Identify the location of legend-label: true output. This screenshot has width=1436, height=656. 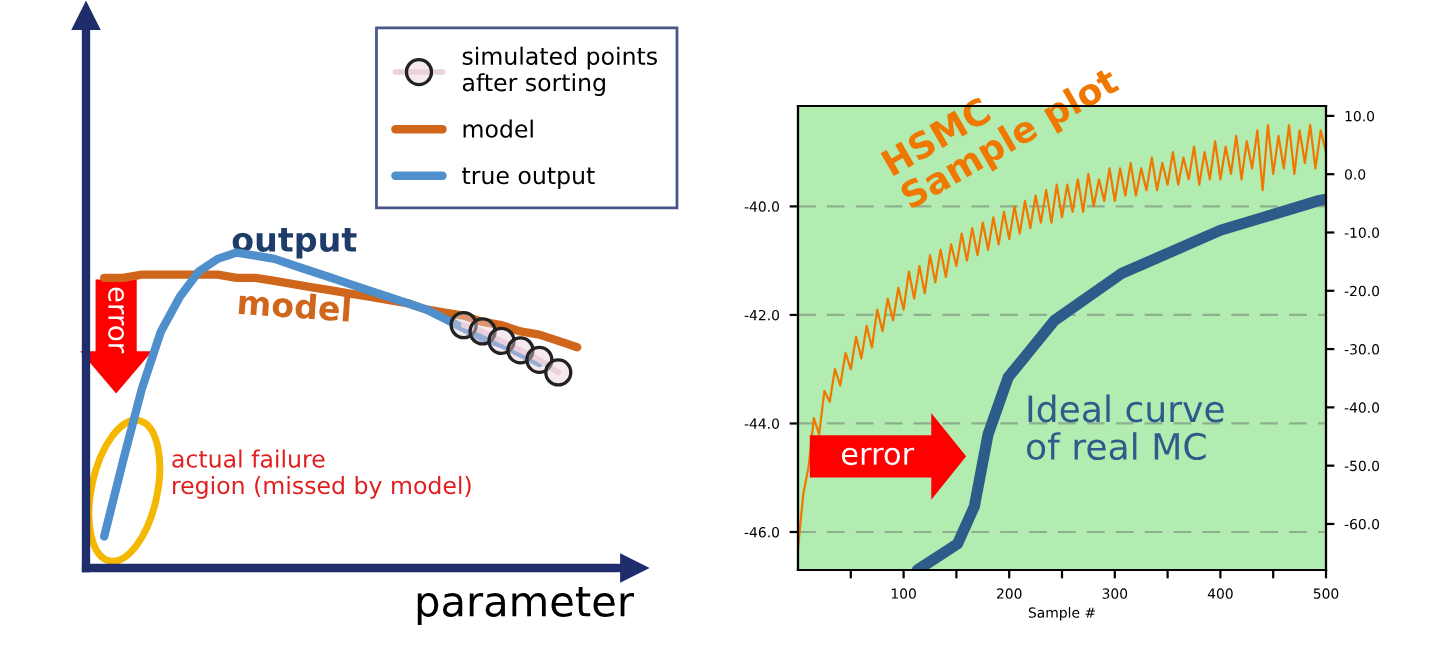
(528, 178).